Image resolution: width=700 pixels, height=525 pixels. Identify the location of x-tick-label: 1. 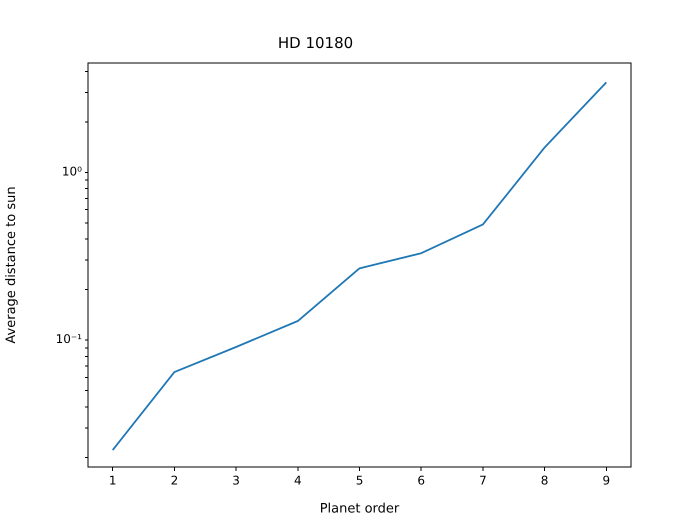
(112, 480).